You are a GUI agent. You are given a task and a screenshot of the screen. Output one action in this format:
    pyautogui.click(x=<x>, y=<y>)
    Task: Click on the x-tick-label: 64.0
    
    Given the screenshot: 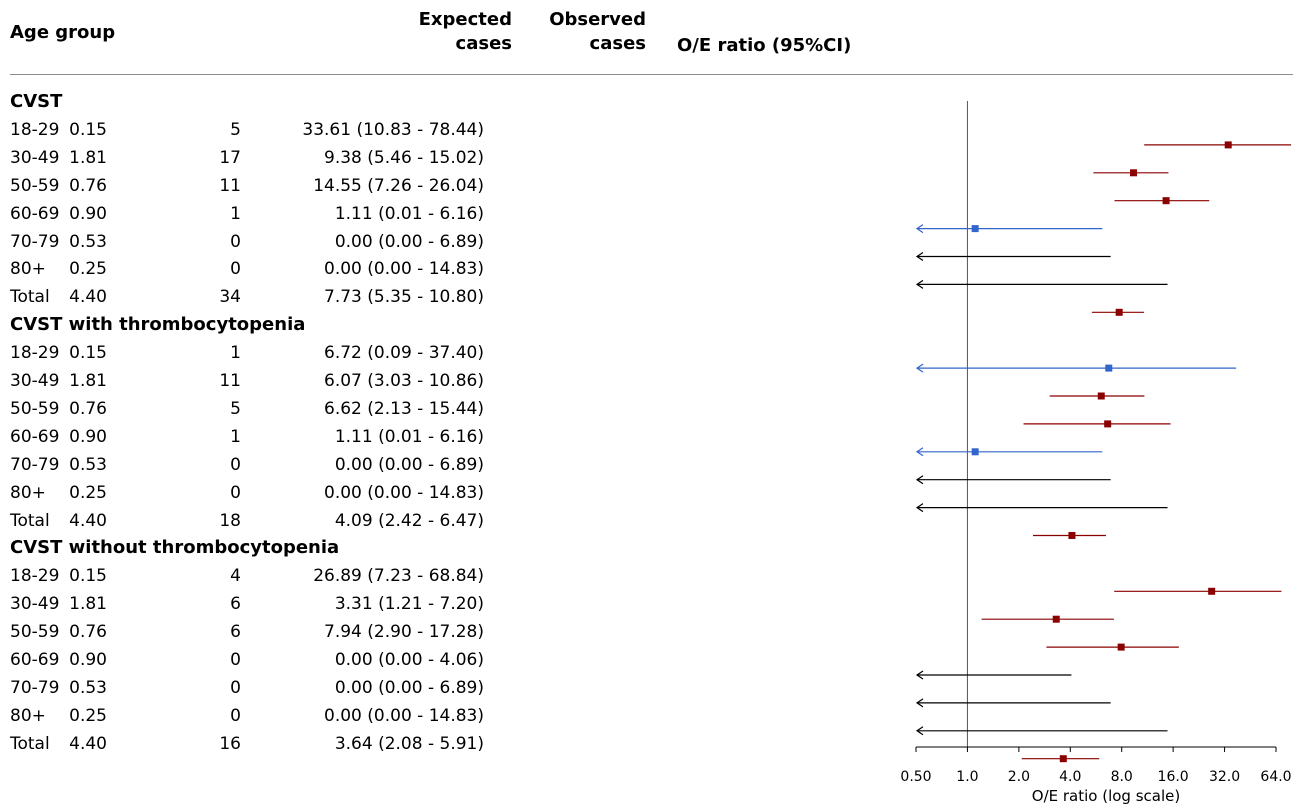 What is the action you would take?
    pyautogui.click(x=1275, y=777)
    